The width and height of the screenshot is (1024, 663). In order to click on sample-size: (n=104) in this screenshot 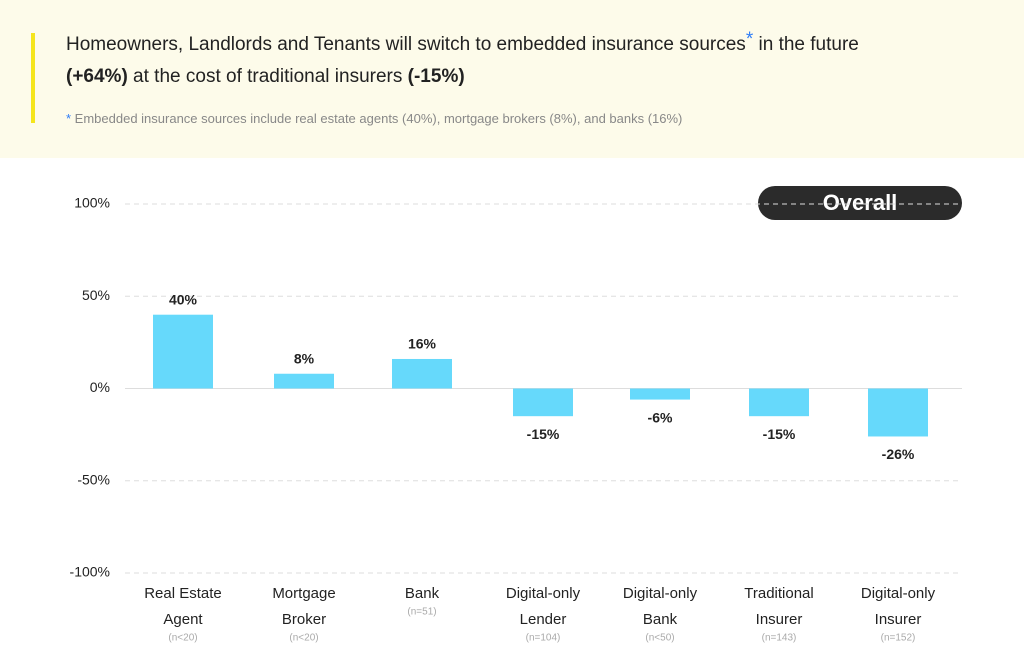, I will do `click(543, 638)`.